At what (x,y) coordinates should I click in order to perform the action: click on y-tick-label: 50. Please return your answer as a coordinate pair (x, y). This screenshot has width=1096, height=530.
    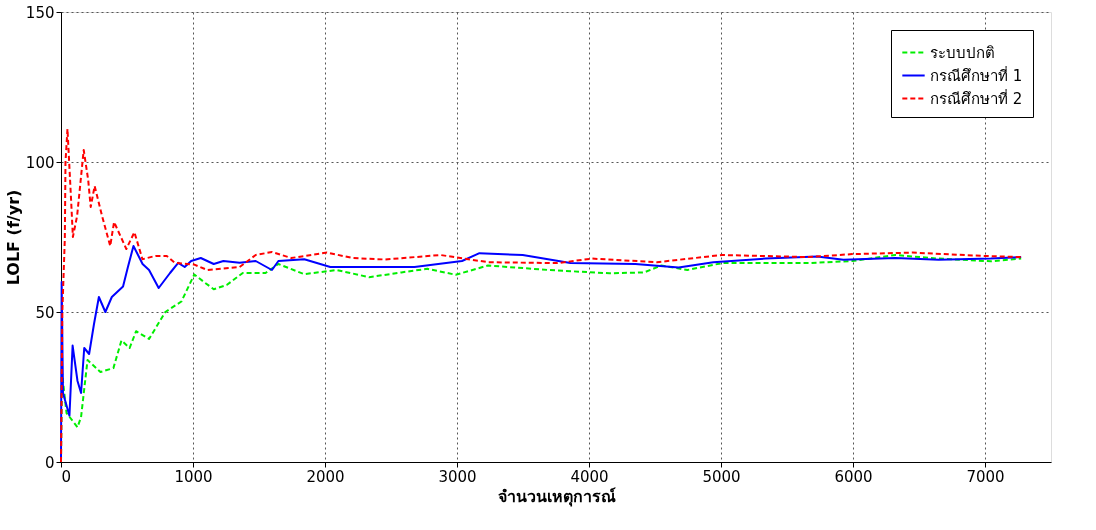
    Looking at the image, I should click on (45, 312).